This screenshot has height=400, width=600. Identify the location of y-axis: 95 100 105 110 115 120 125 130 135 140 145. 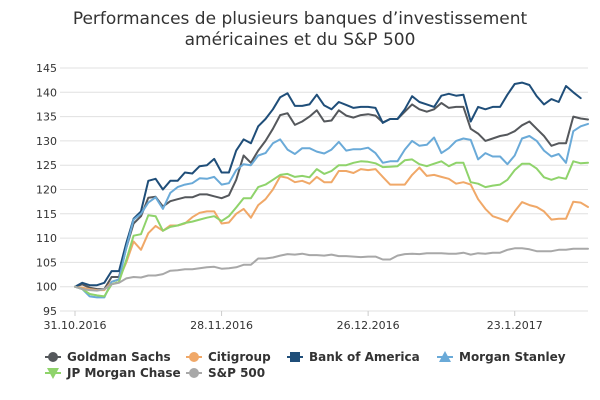
(46, 190).